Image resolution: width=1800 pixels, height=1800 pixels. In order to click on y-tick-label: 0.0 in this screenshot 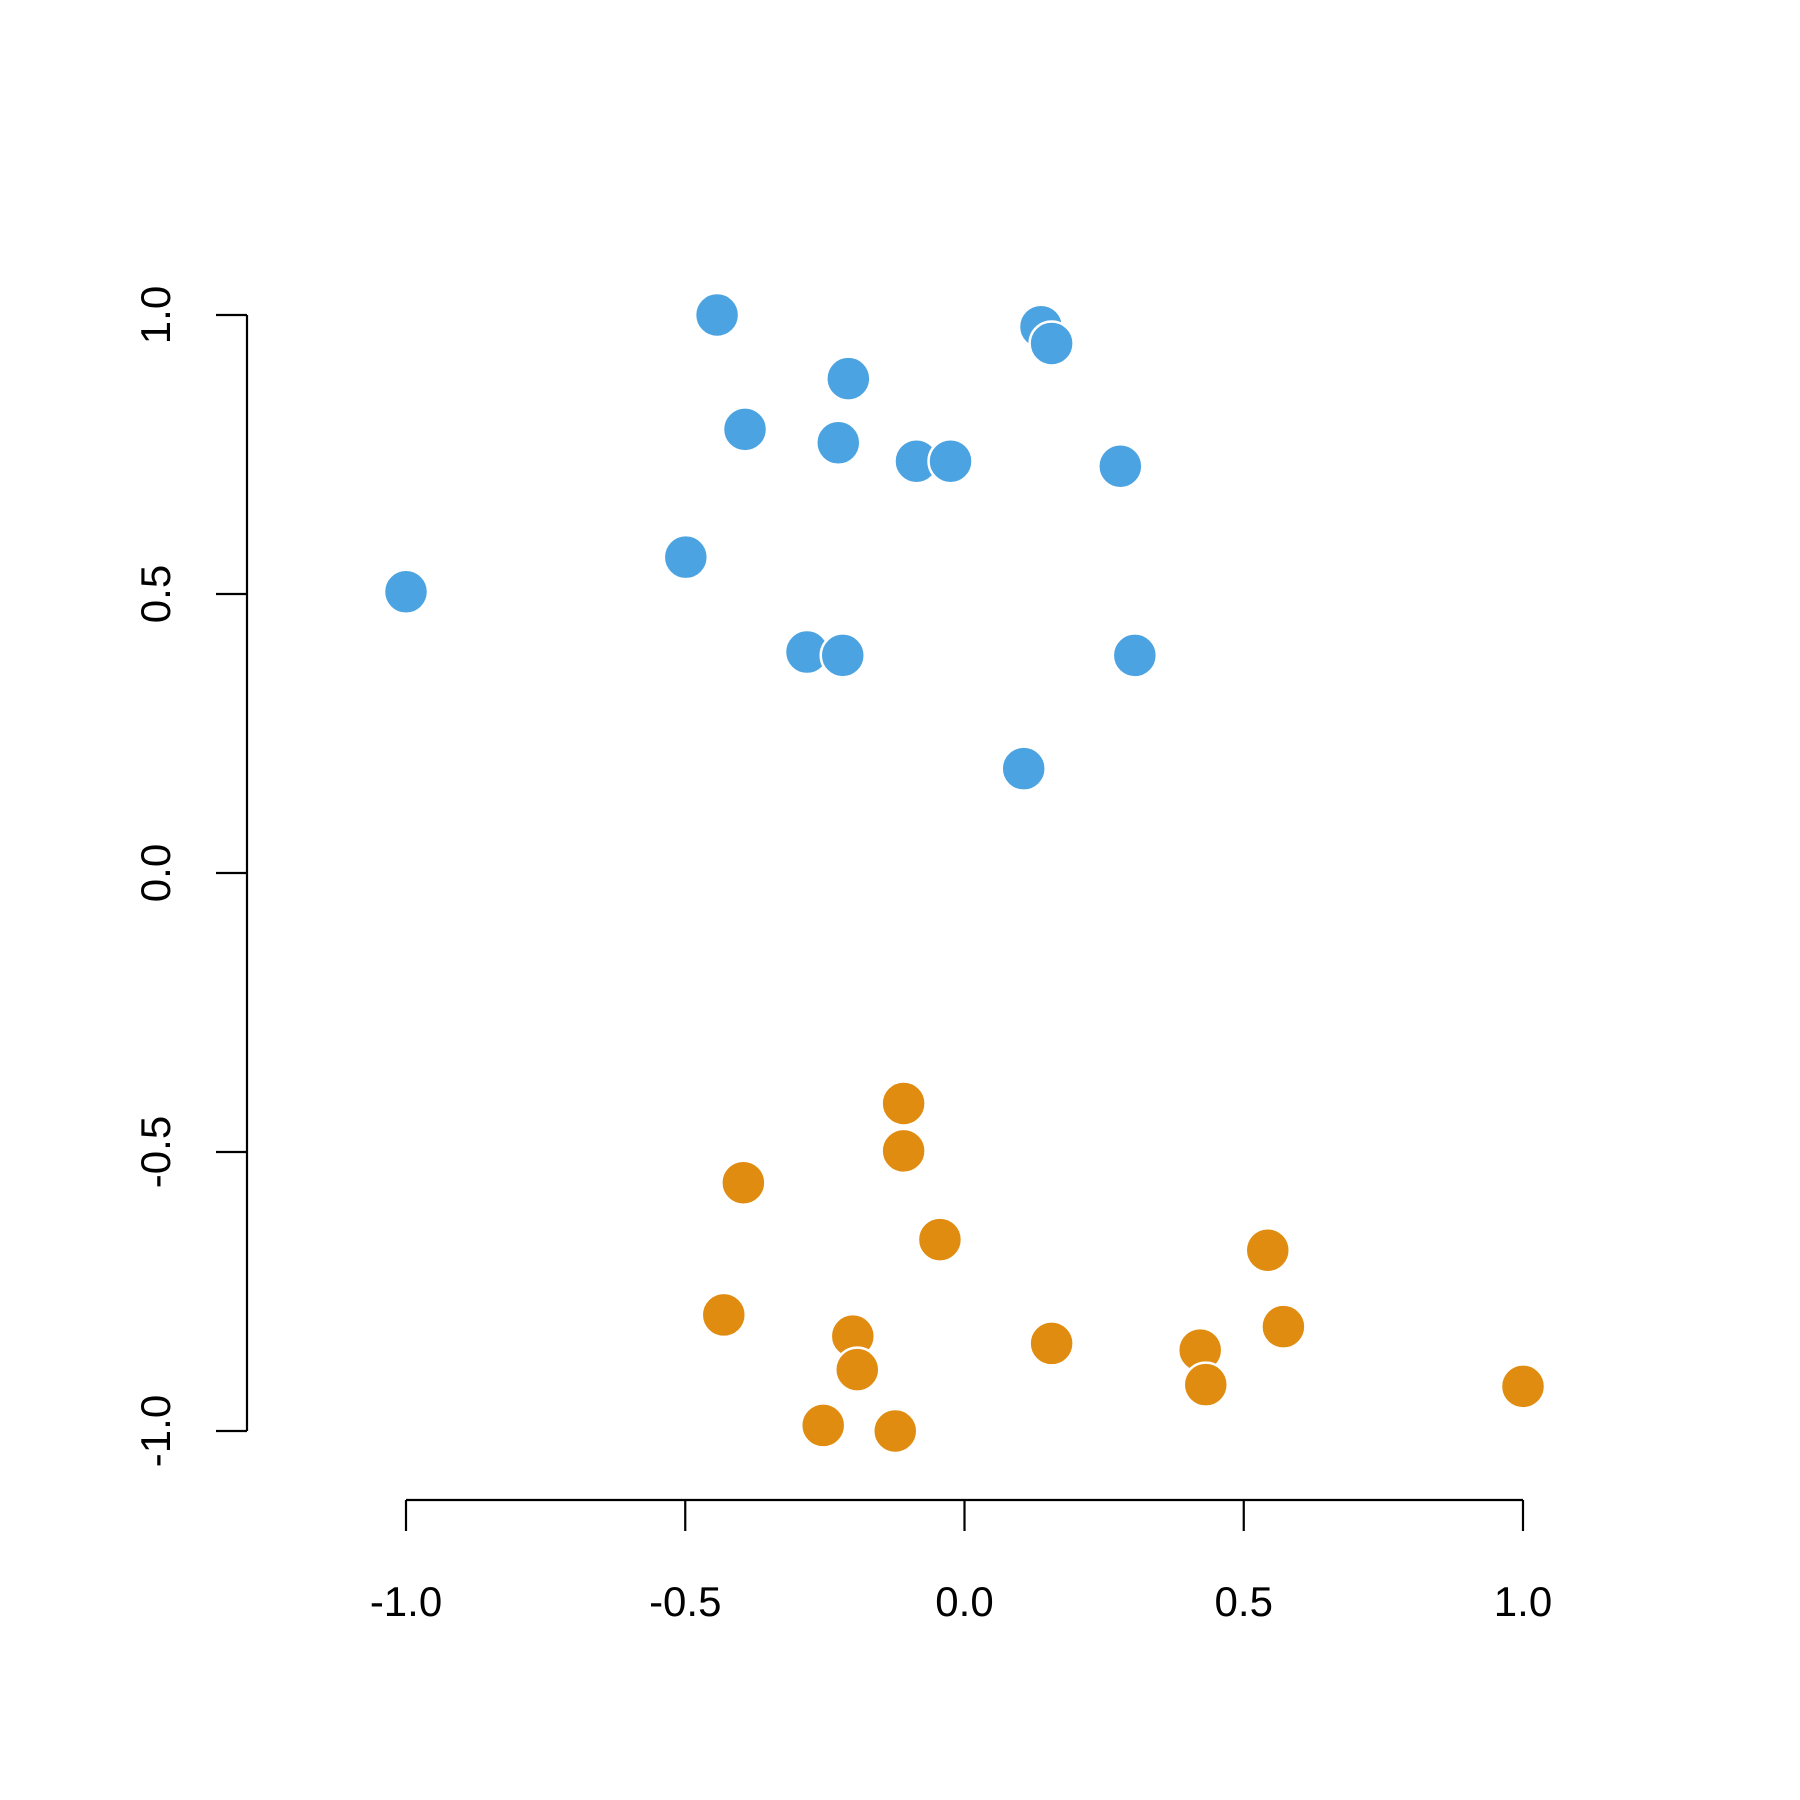, I will do `click(155, 873)`.